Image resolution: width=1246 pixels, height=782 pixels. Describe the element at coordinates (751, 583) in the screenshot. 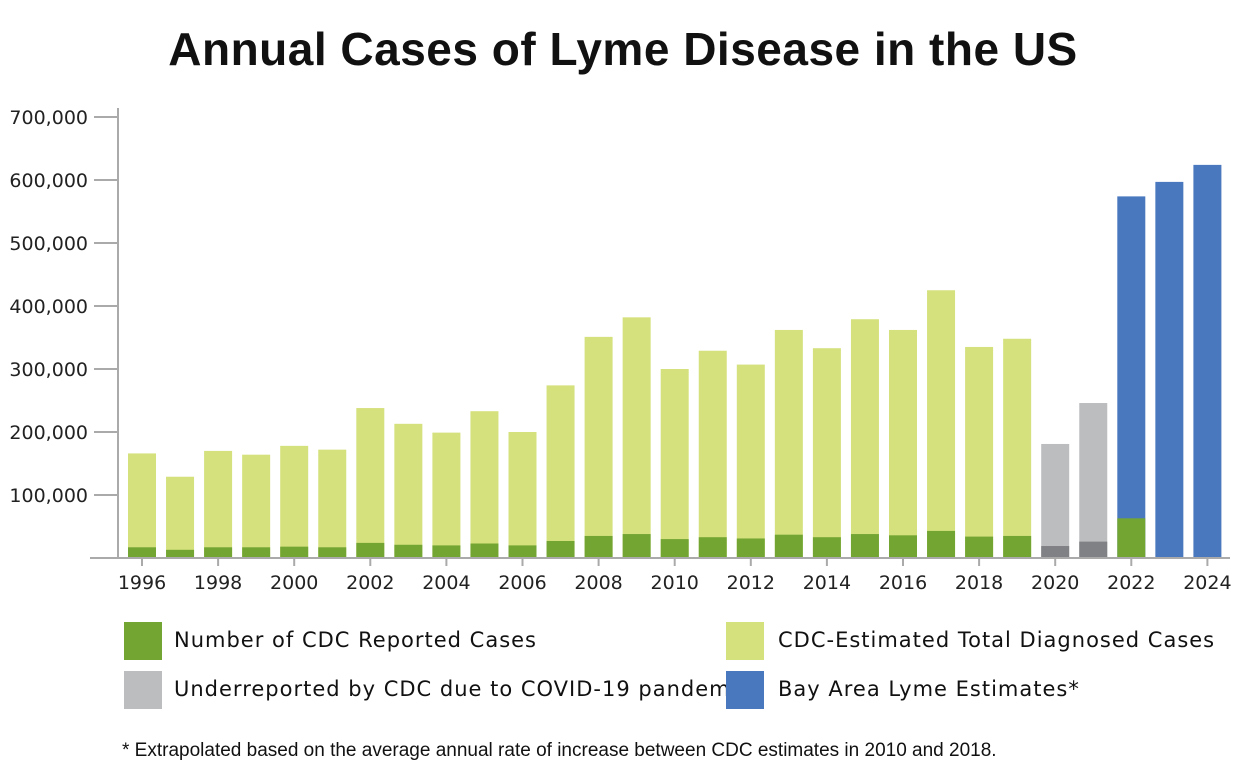

I see `x-tick-label: 2012` at that location.